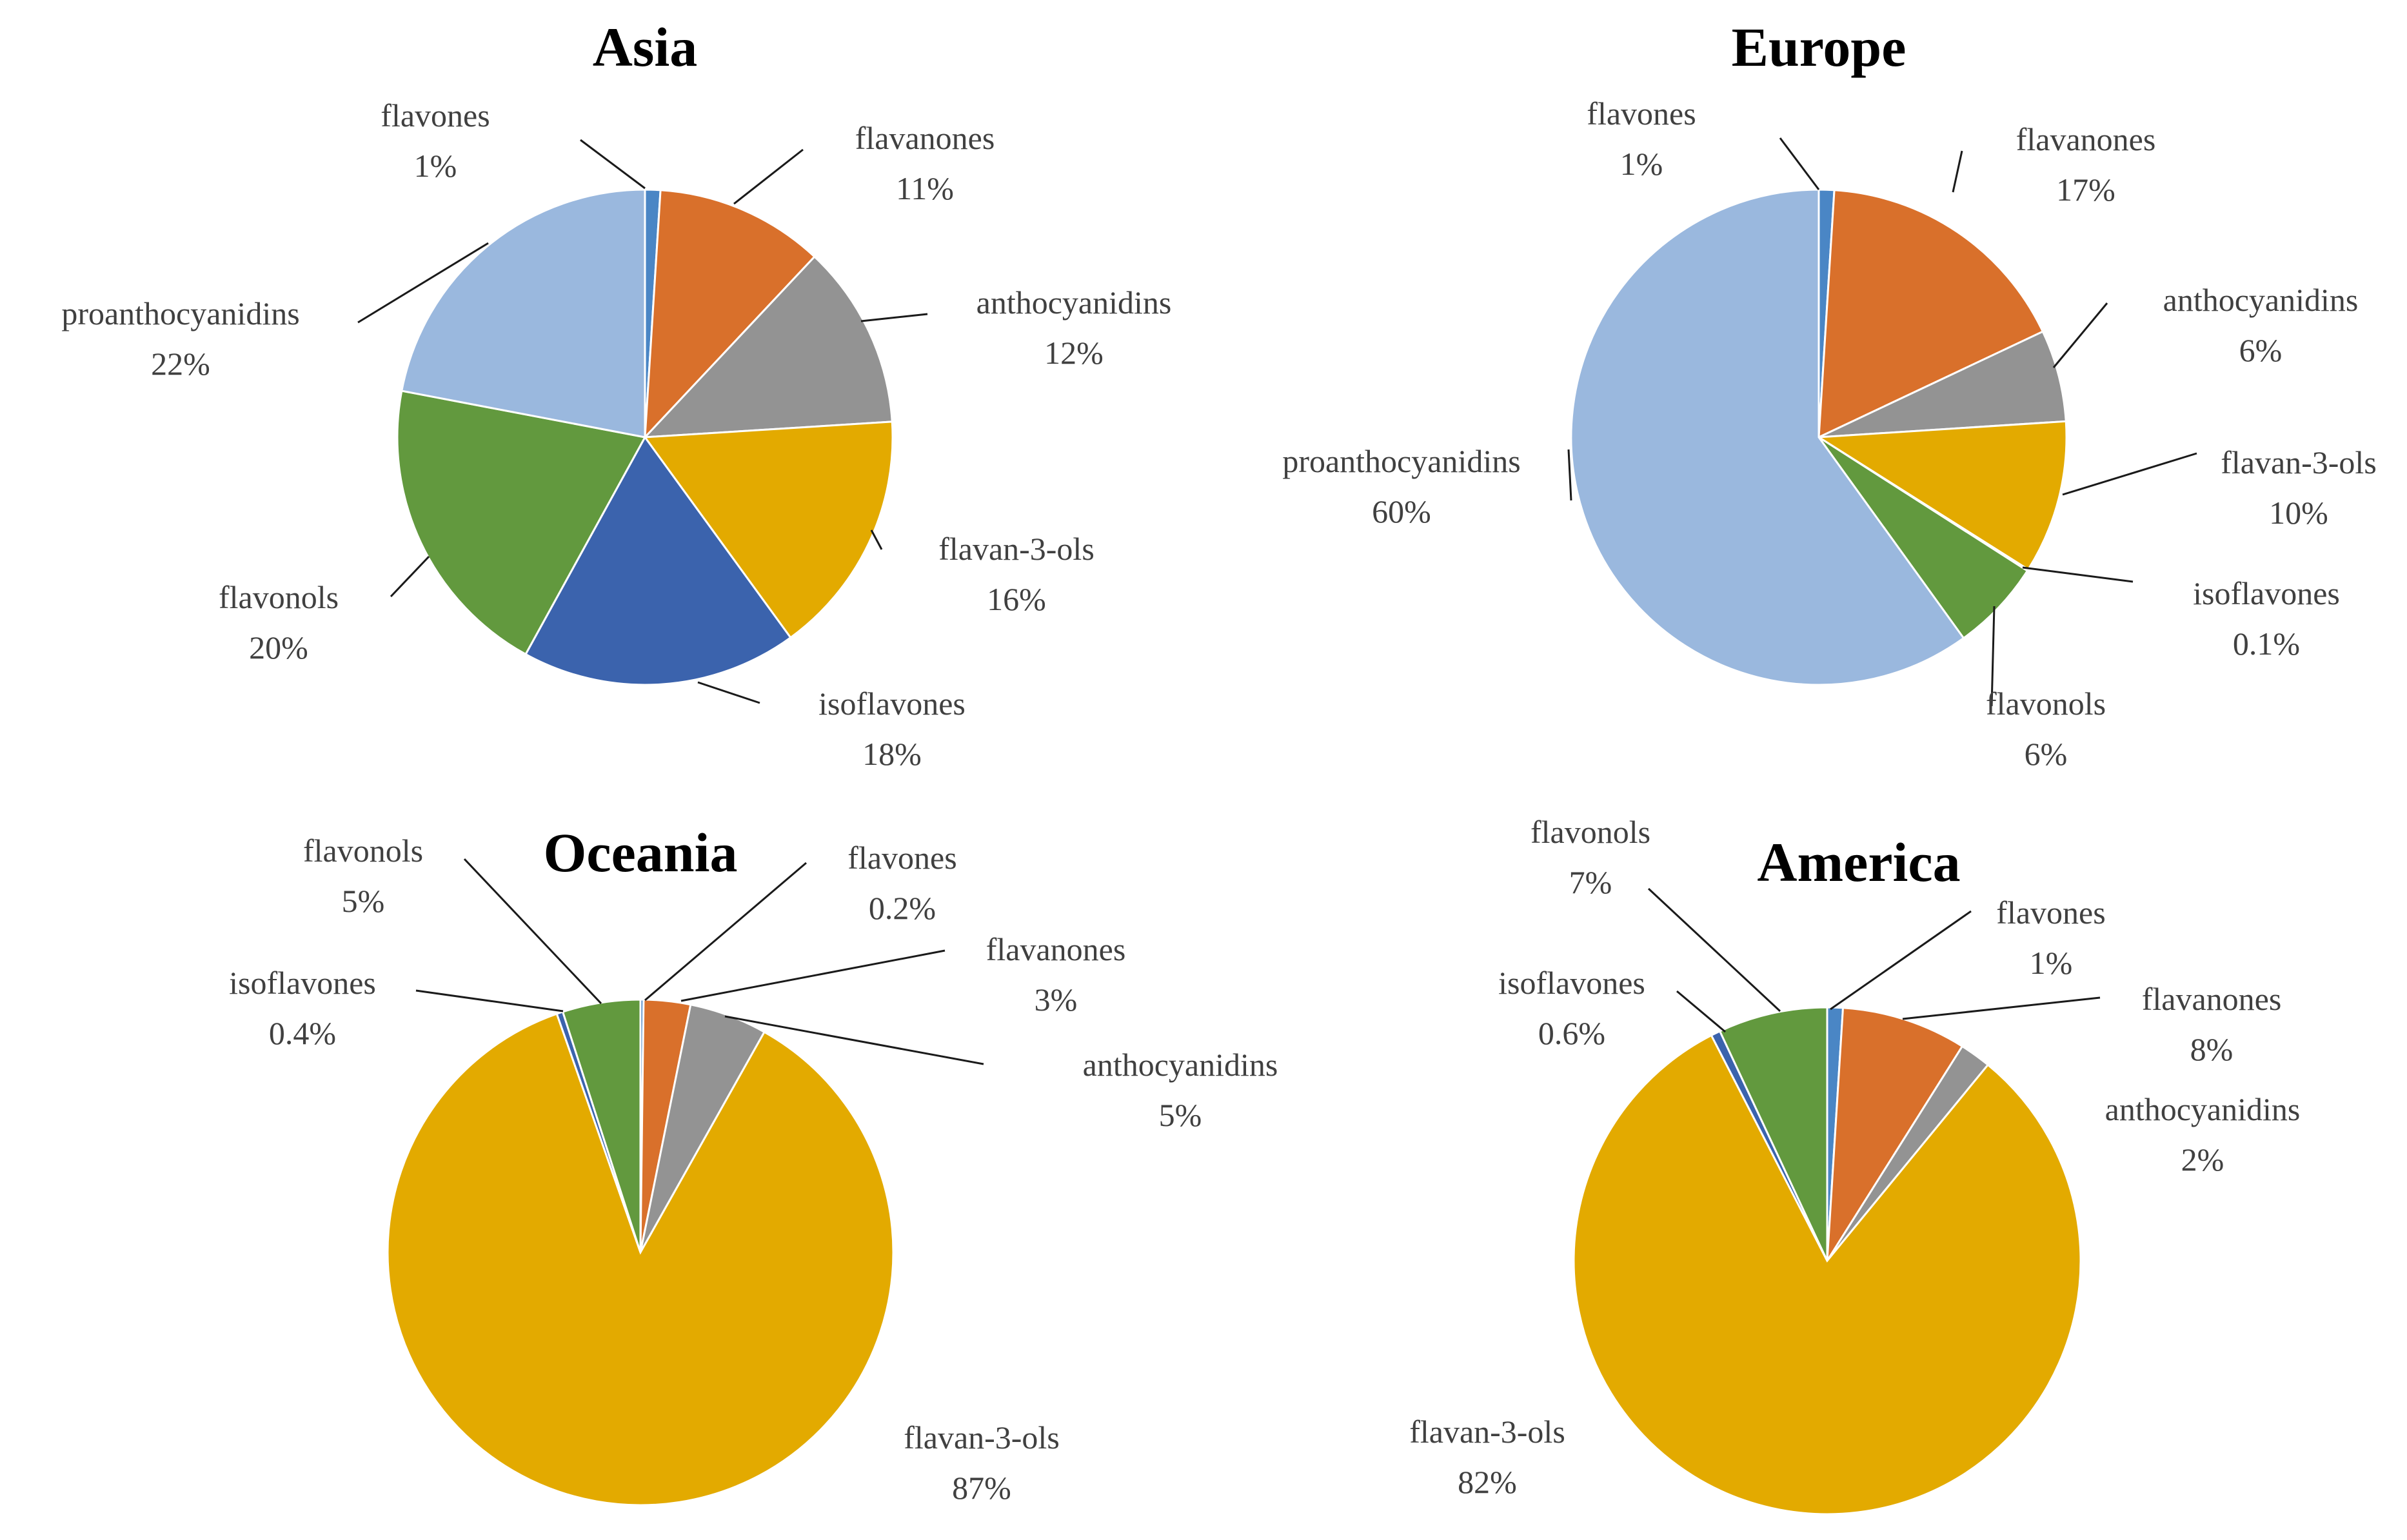 The image size is (2407, 1540). I want to click on slice-value-asia-flavan-3-ols: 16%, so click(1016, 599).